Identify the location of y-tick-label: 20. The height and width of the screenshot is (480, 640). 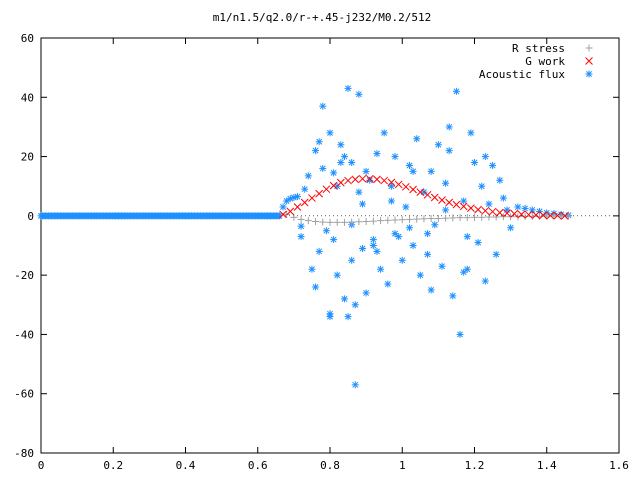
(27, 157).